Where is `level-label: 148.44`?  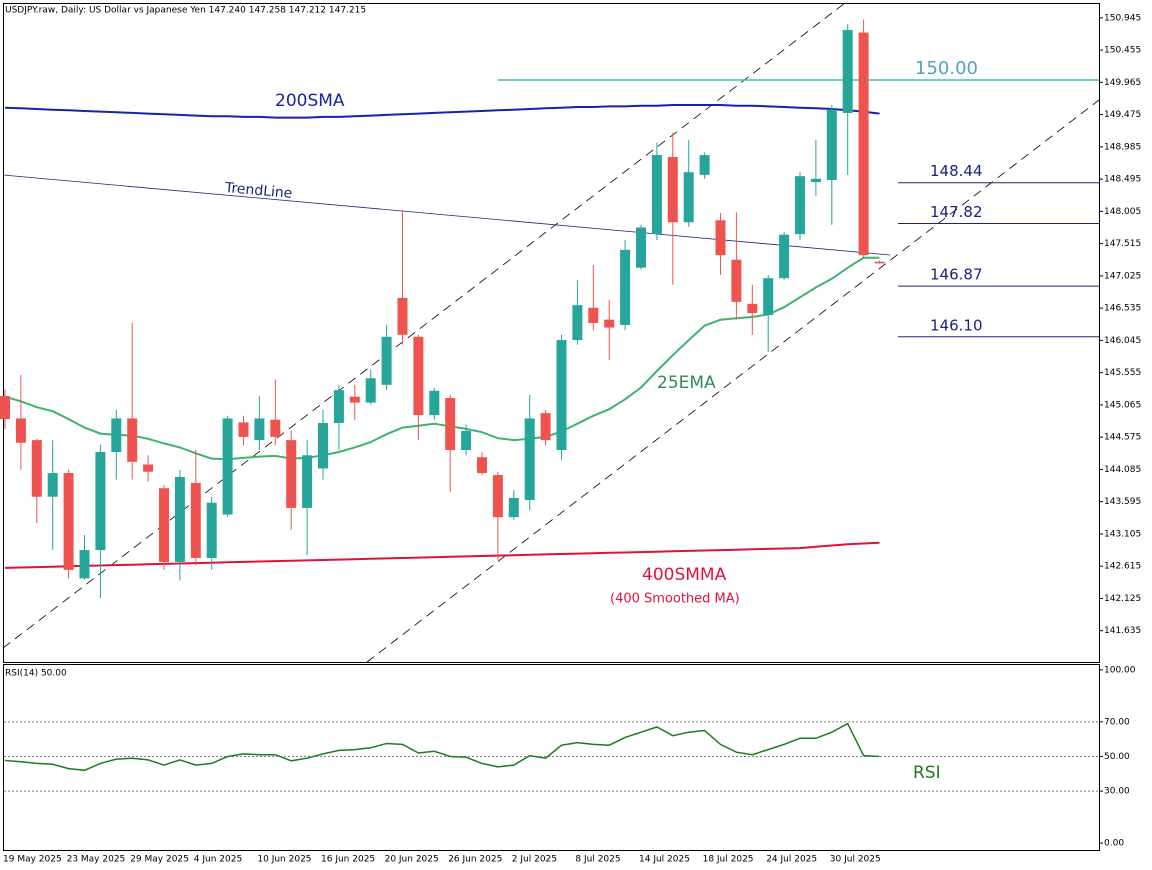 level-label: 148.44 is located at coordinates (956, 171).